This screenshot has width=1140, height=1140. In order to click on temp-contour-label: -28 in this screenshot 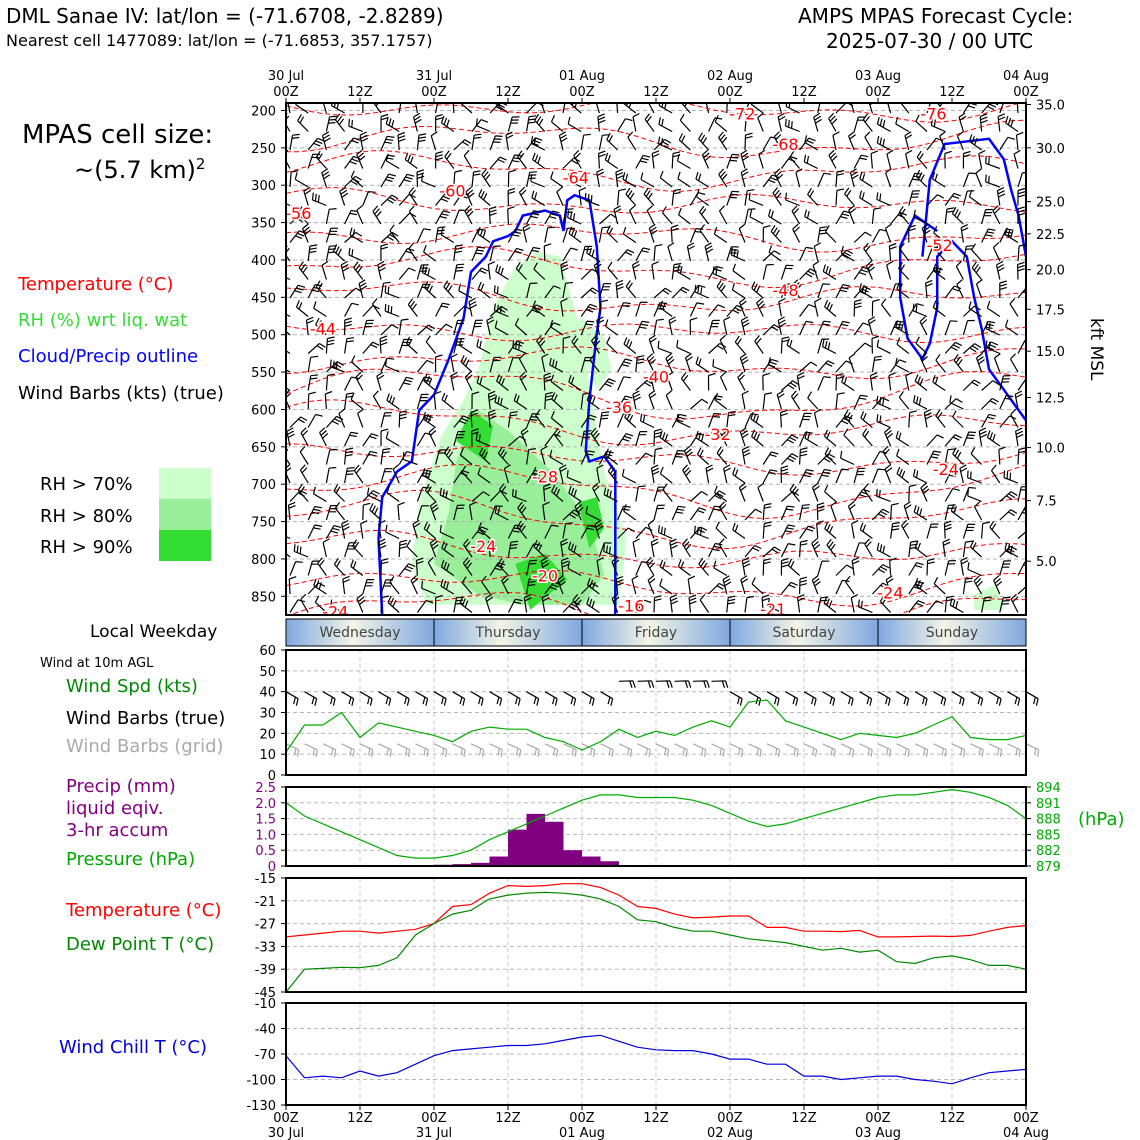, I will do `click(545, 477)`.